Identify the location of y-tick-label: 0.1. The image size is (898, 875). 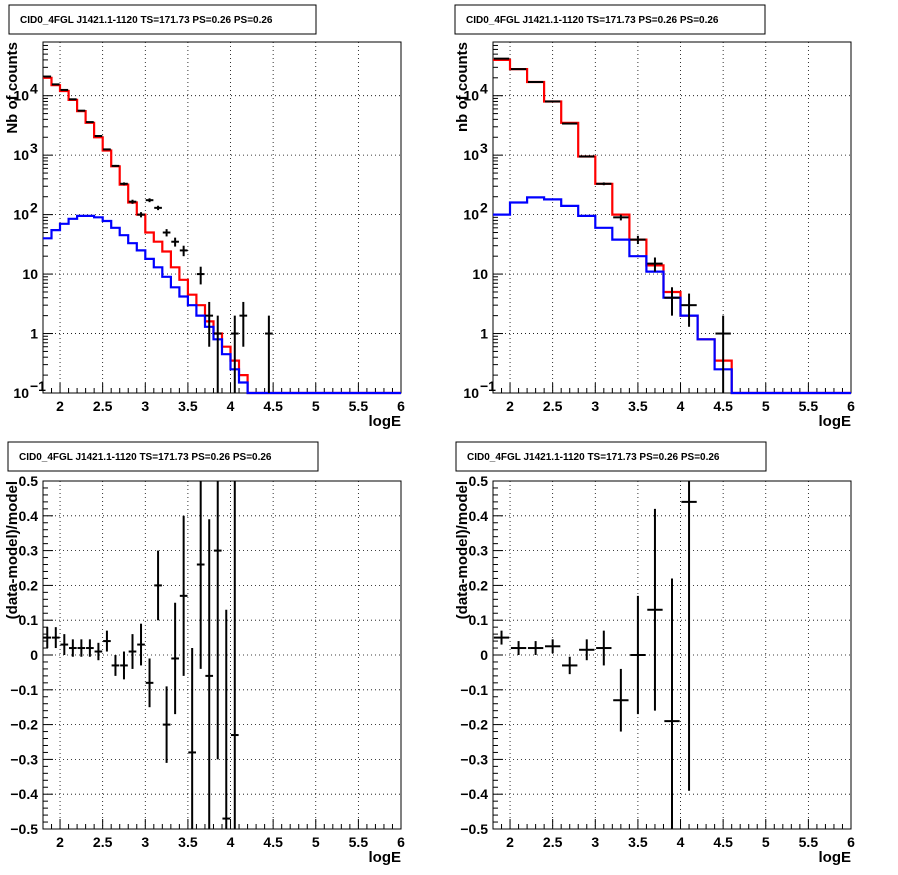
(479, 620).